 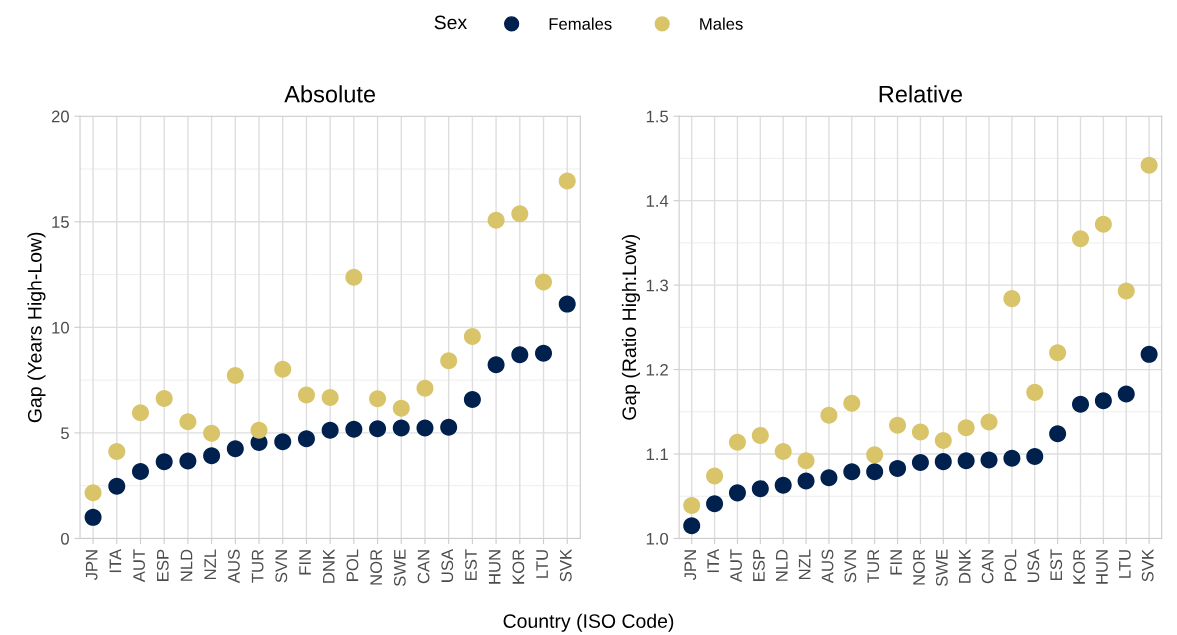 What do you see at coordinates (376, 567) in the screenshot?
I see `x-tick-label: NOR` at bounding box center [376, 567].